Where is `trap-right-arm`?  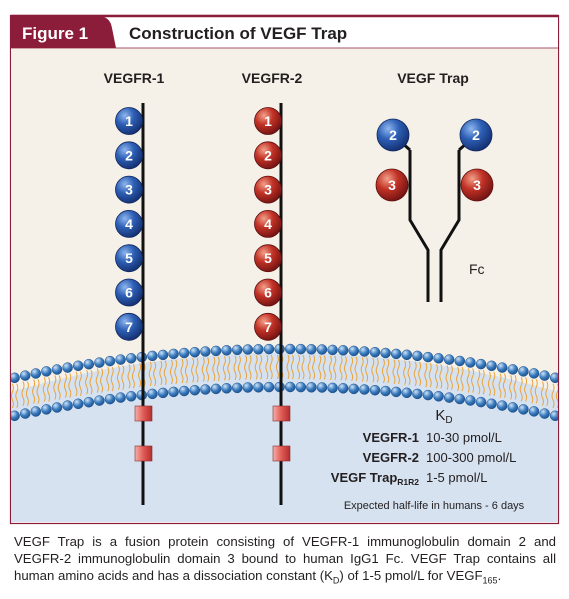 trap-right-arm is located at coordinates (450, 226).